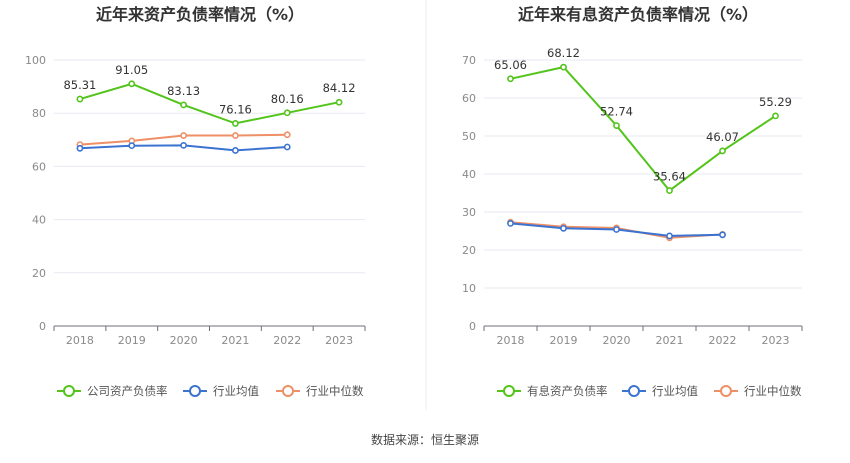 This screenshot has width=850, height=463. Describe the element at coordinates (469, 212) in the screenshot. I see `y-tick-label: 30` at that location.